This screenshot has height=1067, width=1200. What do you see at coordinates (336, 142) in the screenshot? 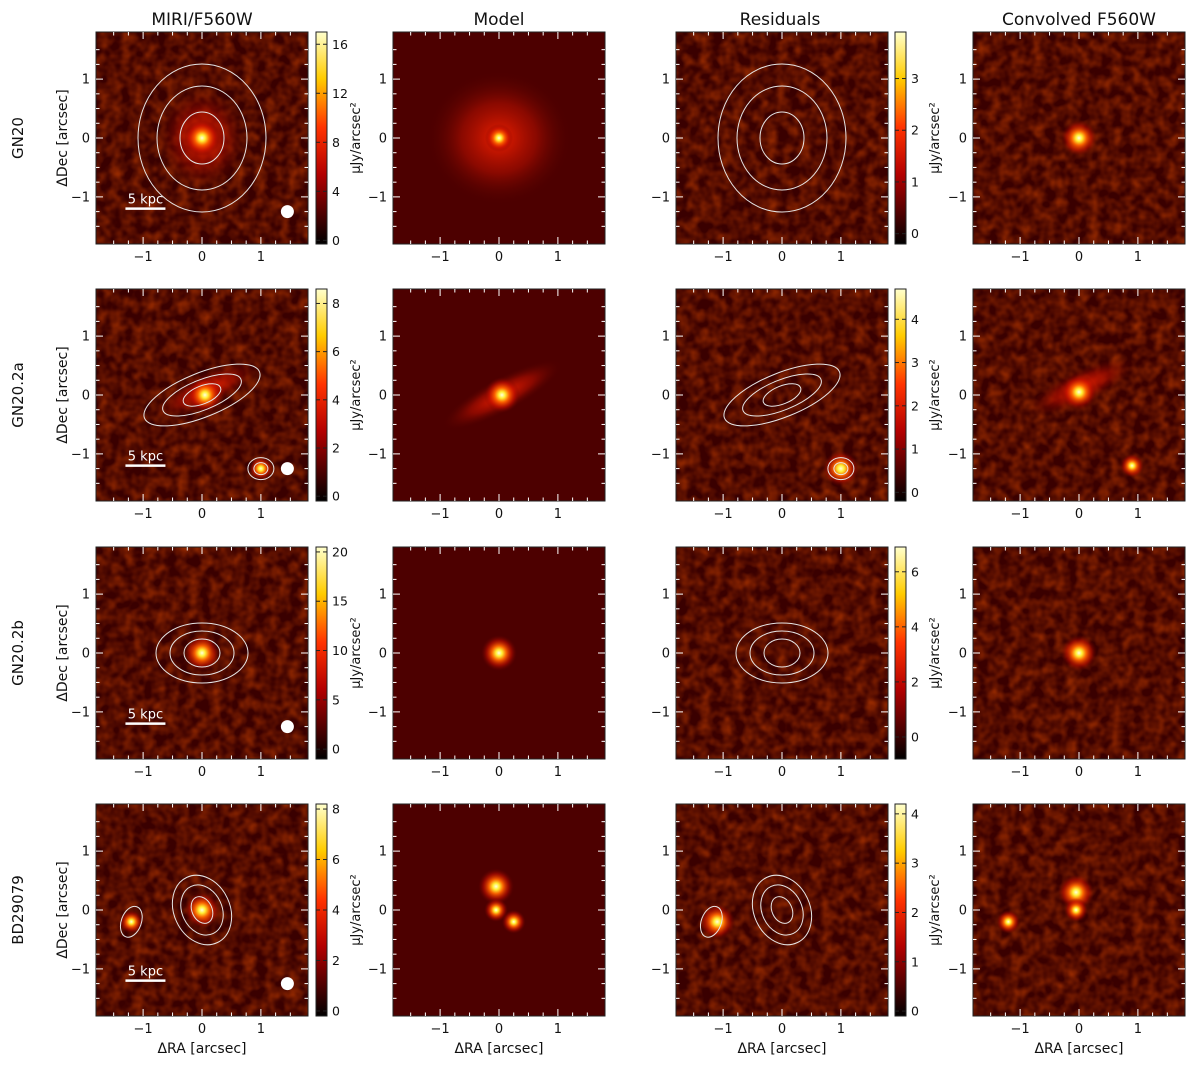
I see `colorbar-tick-label: 8` at bounding box center [336, 142].